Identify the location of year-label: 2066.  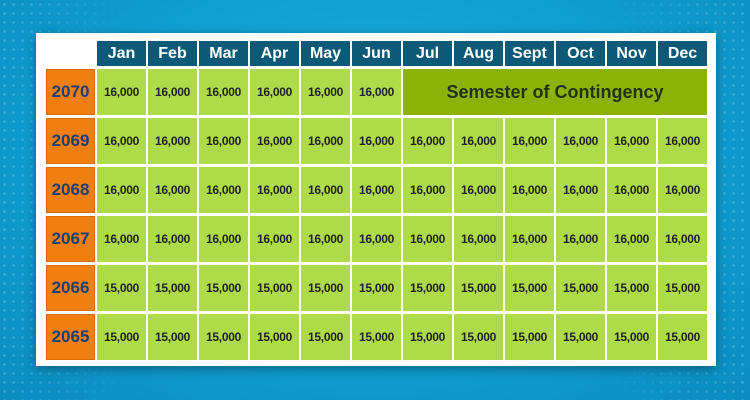
(70, 288).